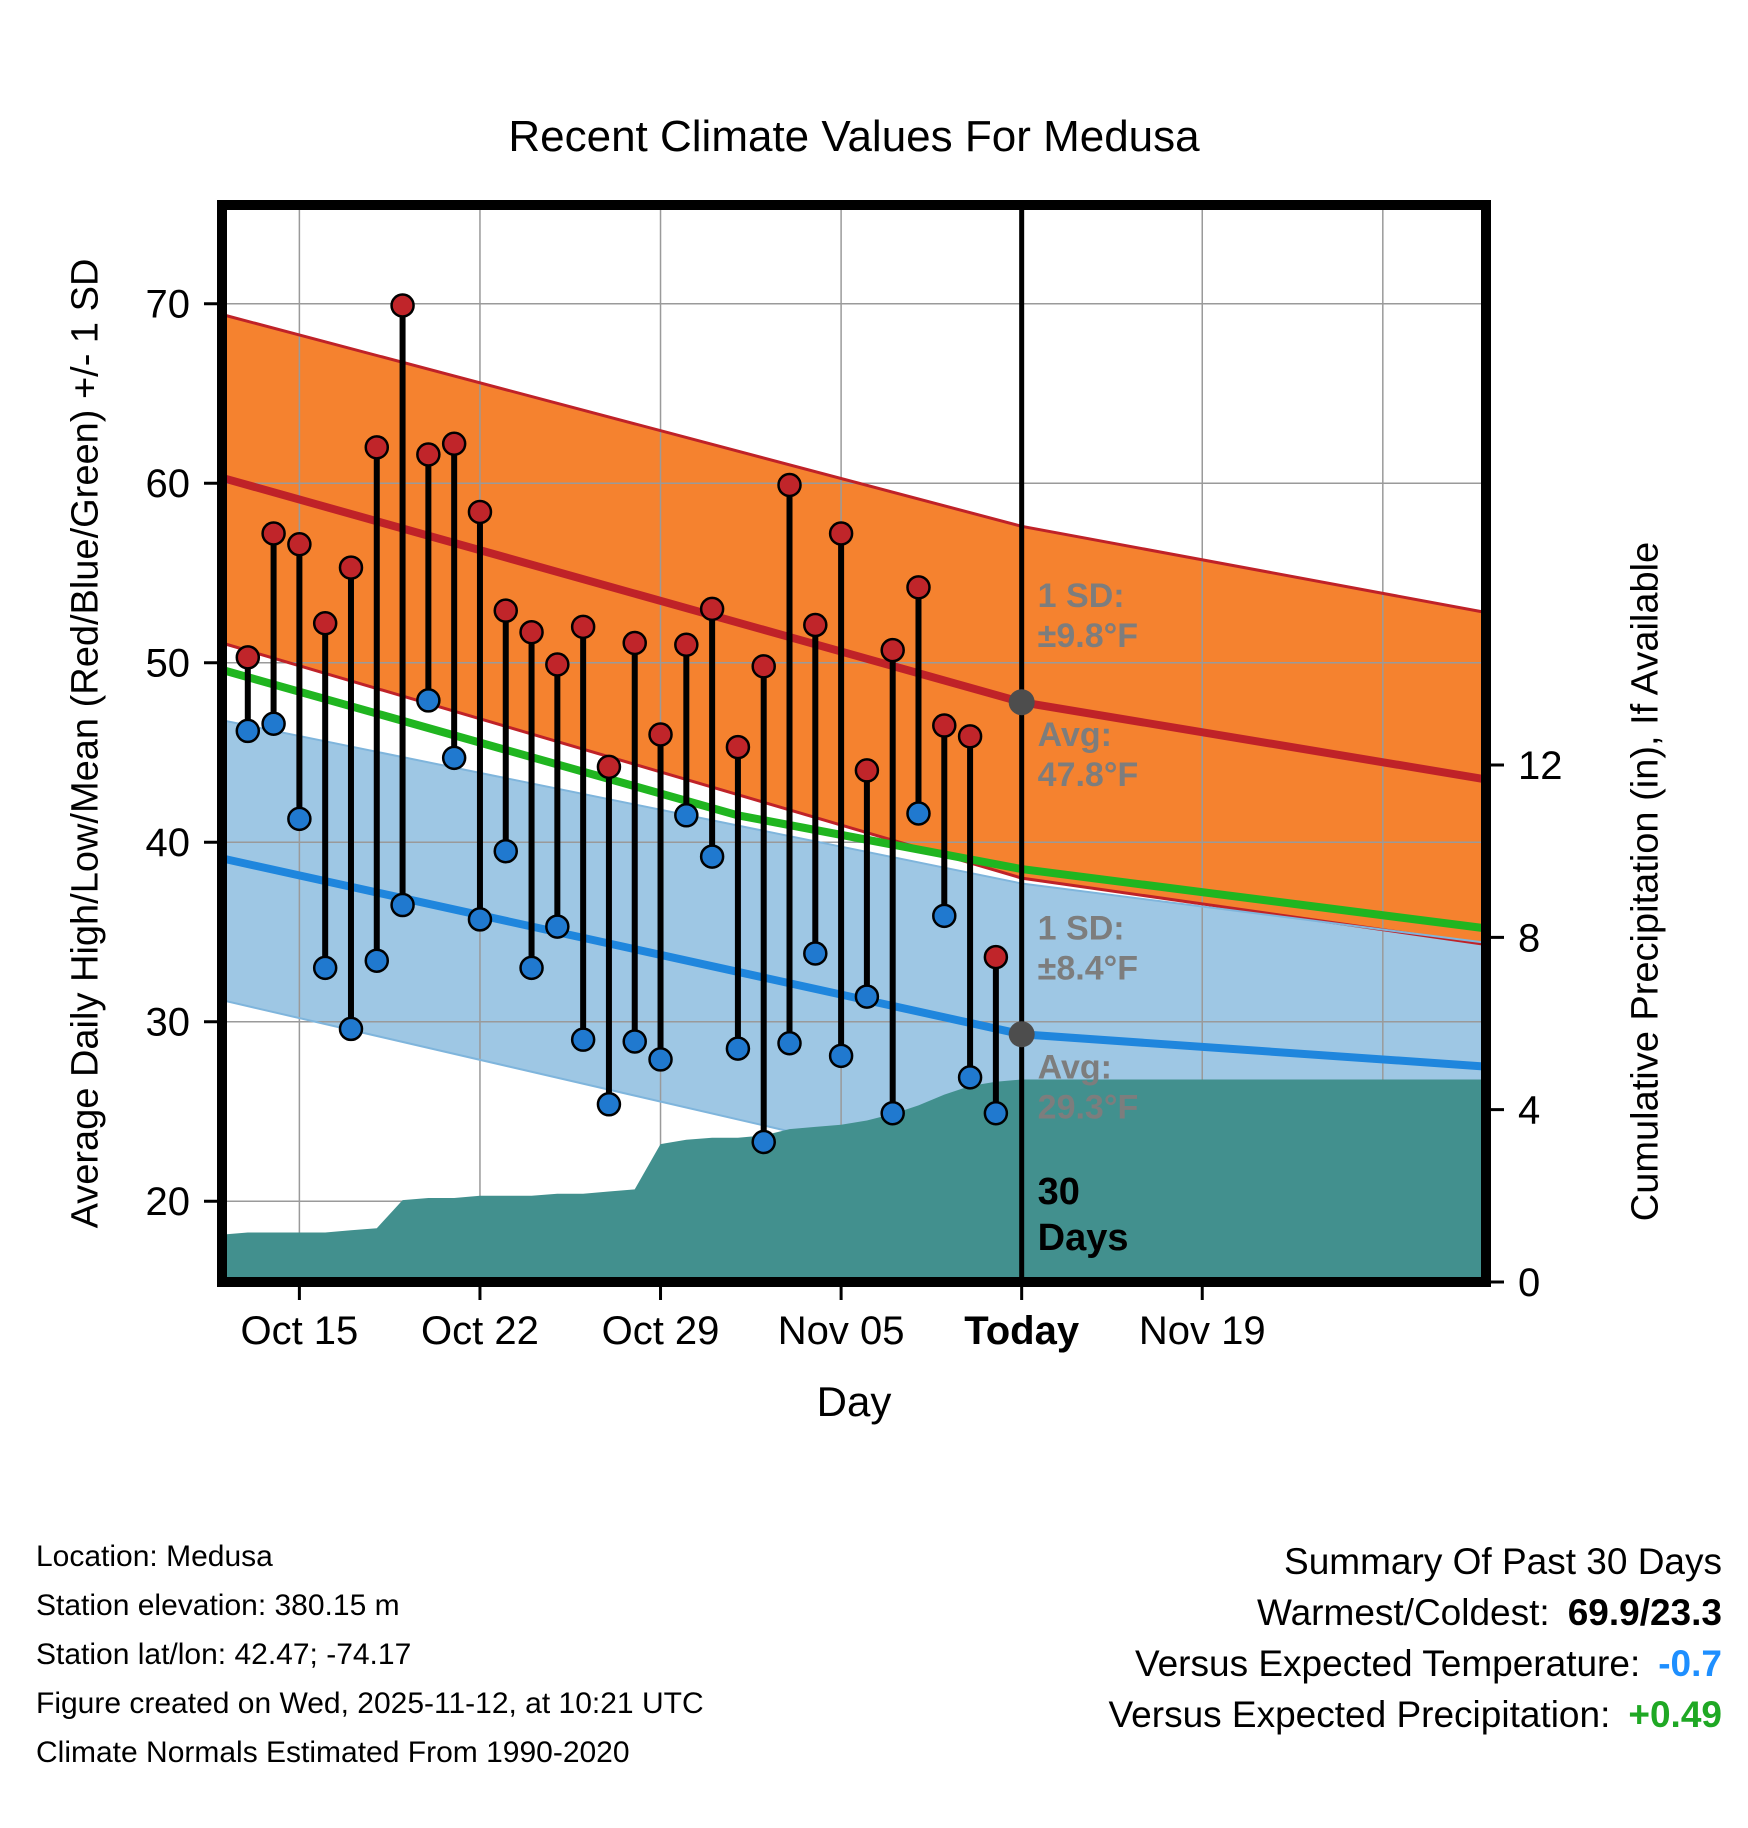  Describe the element at coordinates (854, 136) in the screenshot. I see `chart-title: Recent Climate Values For Medusa` at that location.